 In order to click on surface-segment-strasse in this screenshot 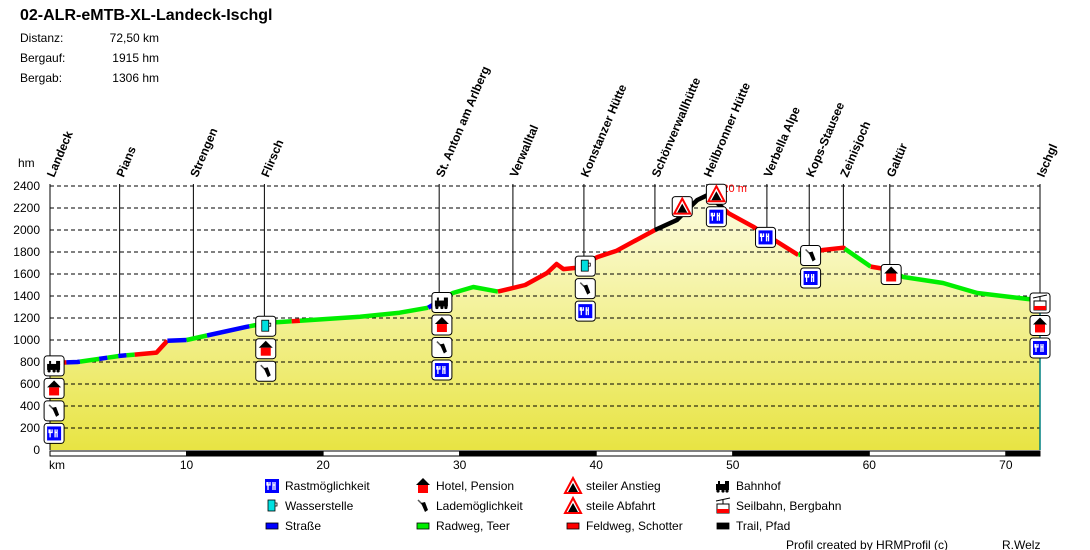, I will do `click(103, 358)`.